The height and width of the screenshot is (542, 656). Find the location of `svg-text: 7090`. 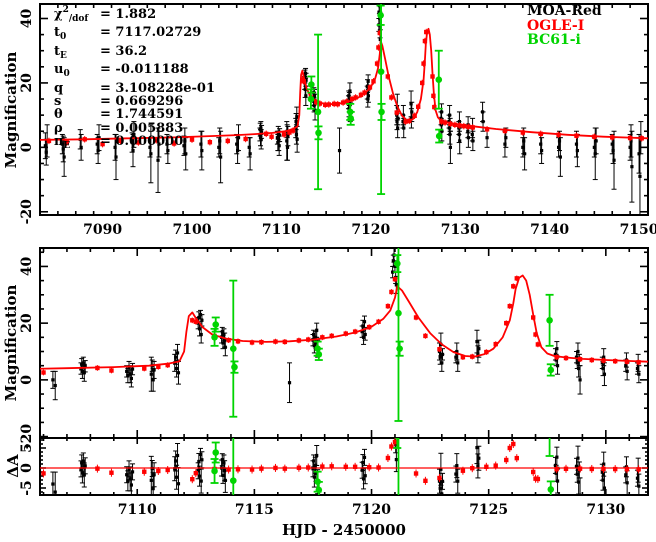

svg-text: 7090 is located at coordinates (102, 230).